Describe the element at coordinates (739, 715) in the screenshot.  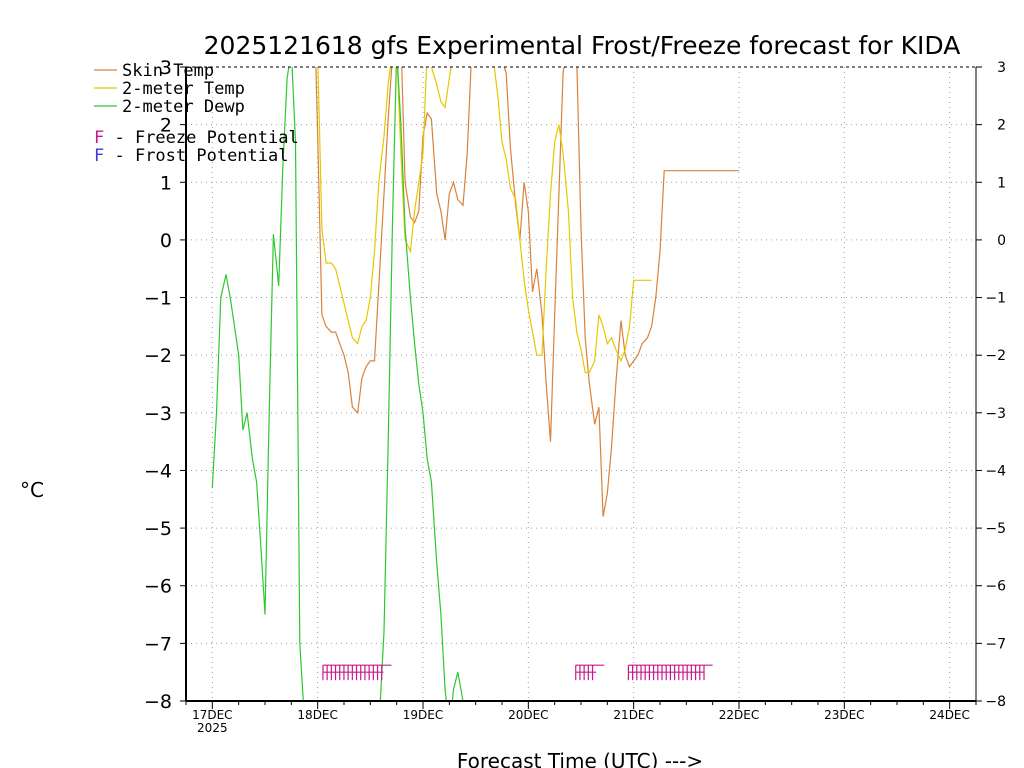
I see `x-tick-label: 22DEC` at that location.